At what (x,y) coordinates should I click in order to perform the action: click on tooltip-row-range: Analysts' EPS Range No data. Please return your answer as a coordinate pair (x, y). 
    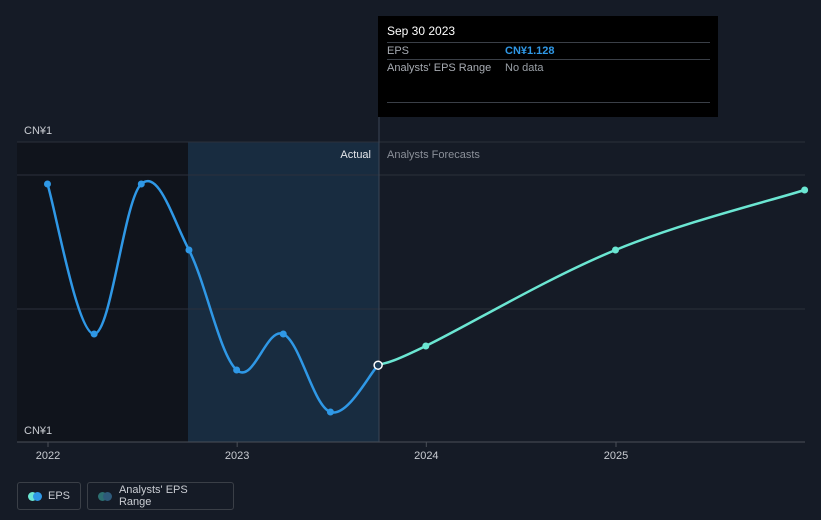
    Looking at the image, I should click on (548, 67).